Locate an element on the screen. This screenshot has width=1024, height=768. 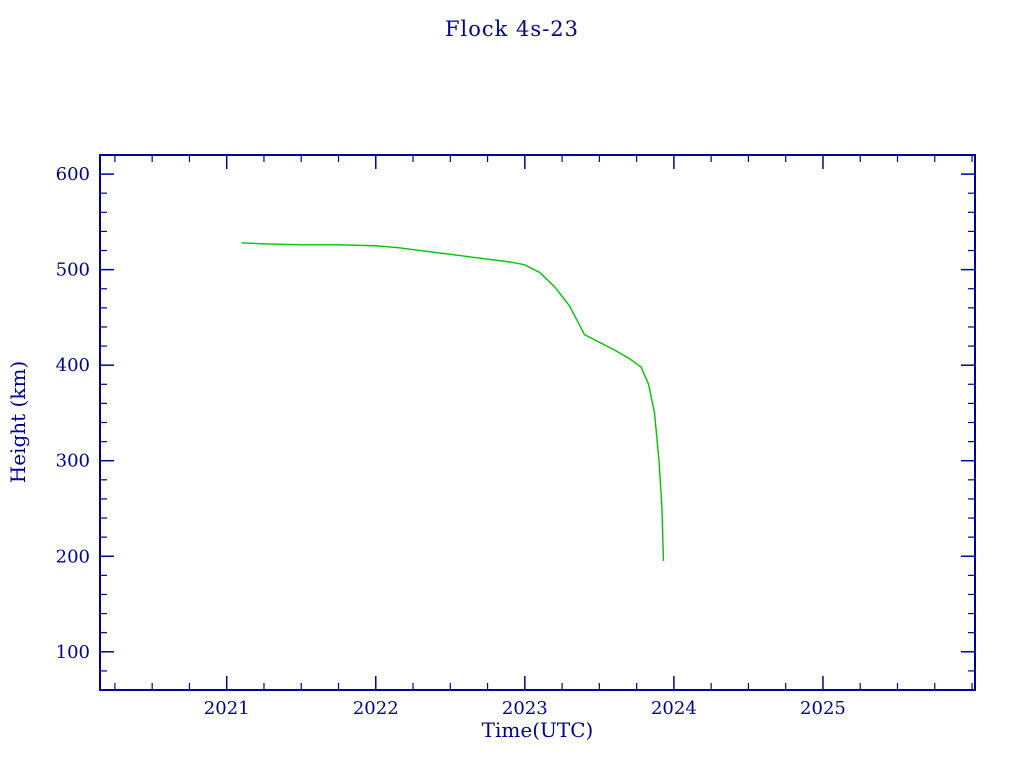
x-tick-label: 2025 is located at coordinates (823, 708).